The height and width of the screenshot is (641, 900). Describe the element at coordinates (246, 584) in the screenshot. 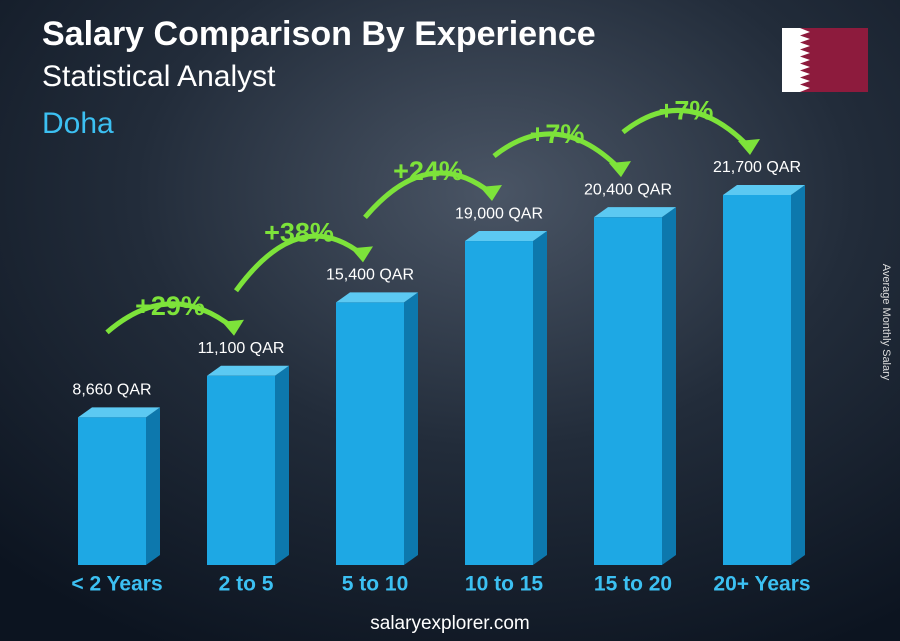

I see `x-tick-label: 2 to 5` at that location.